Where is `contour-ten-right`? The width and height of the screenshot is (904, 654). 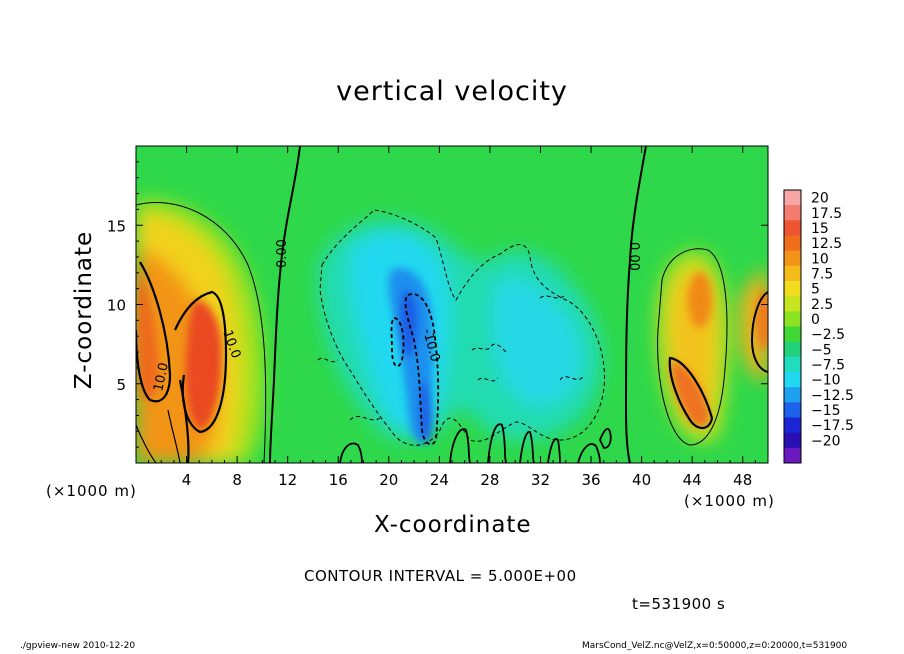 contour-ten-right is located at coordinates (691, 393).